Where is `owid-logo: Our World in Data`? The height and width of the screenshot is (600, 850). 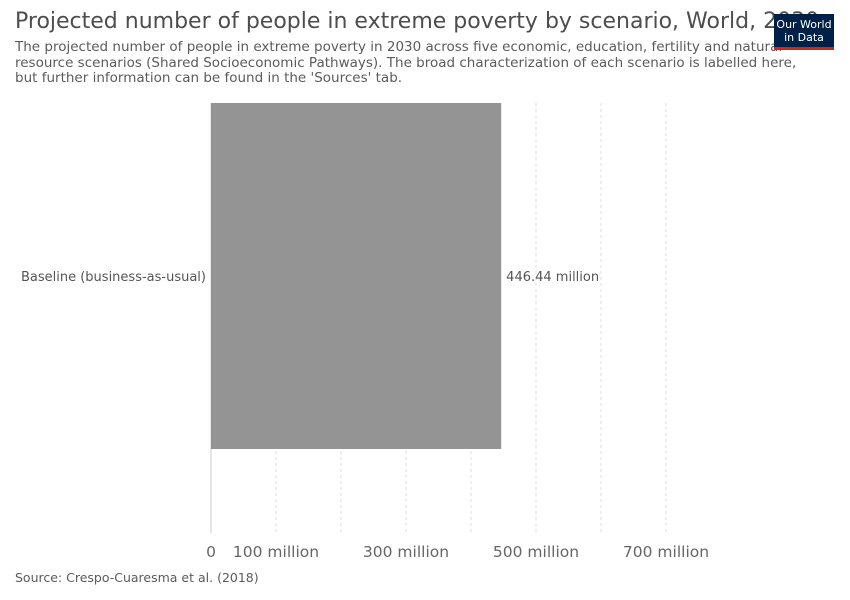
owid-logo: Our World in Data is located at coordinates (804, 32).